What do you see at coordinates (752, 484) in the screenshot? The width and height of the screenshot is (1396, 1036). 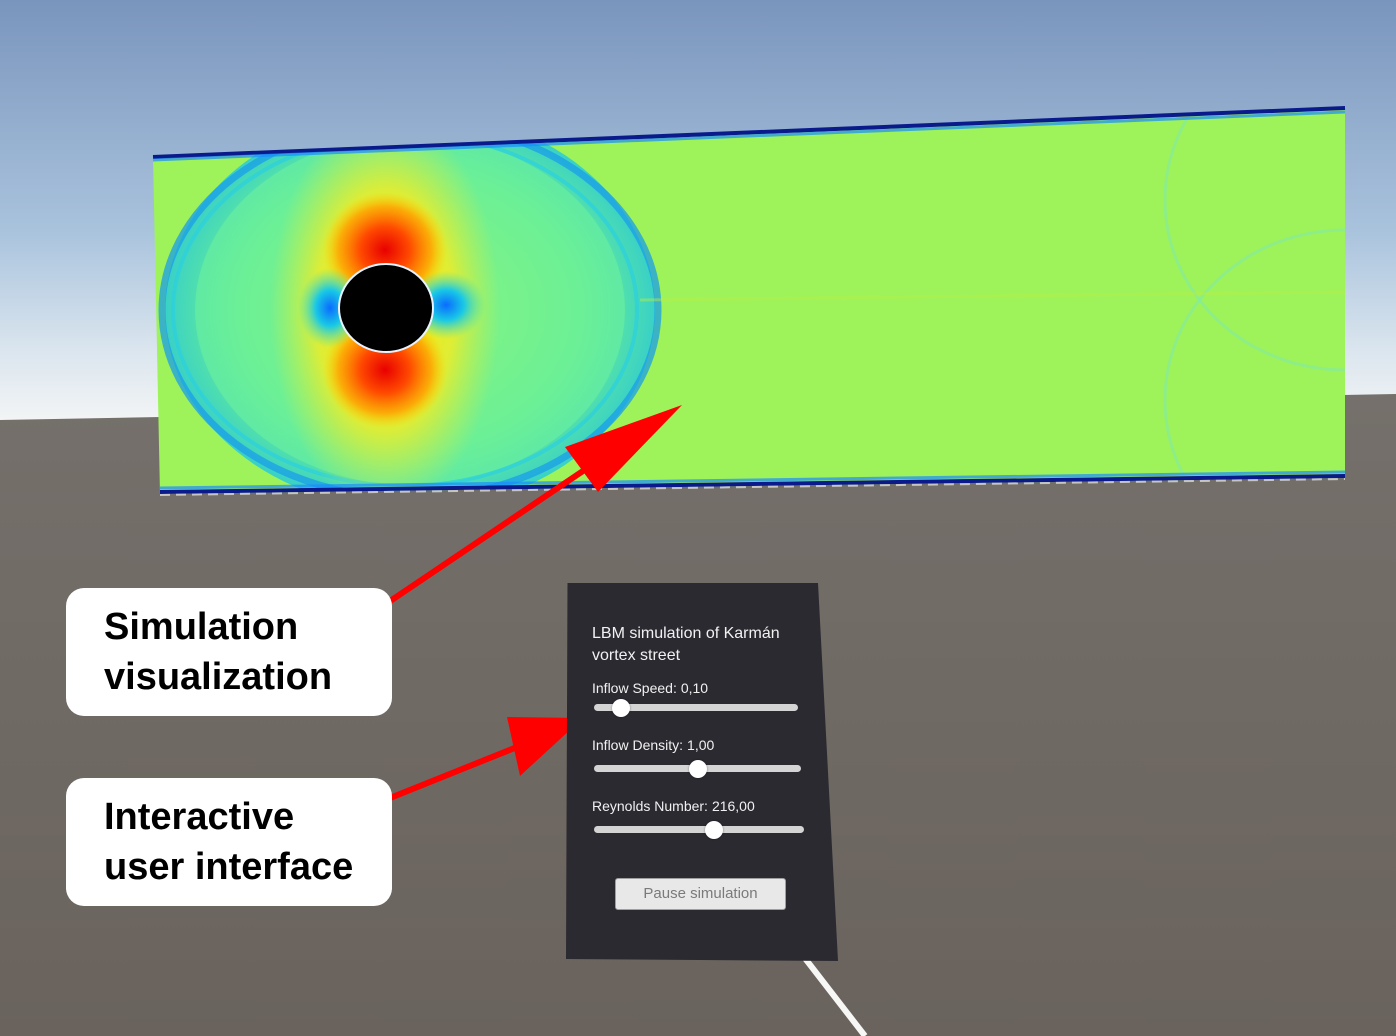 I see `bottom-wall` at bounding box center [752, 484].